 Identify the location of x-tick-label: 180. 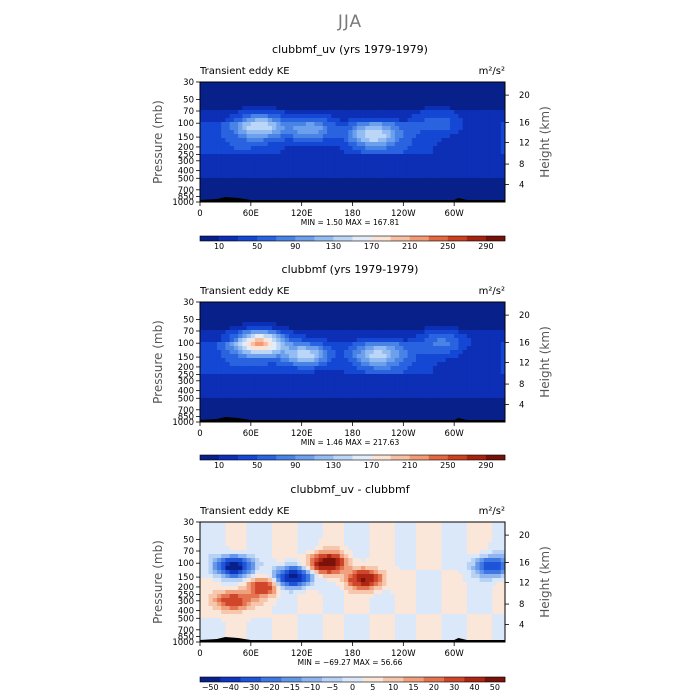
(352, 434).